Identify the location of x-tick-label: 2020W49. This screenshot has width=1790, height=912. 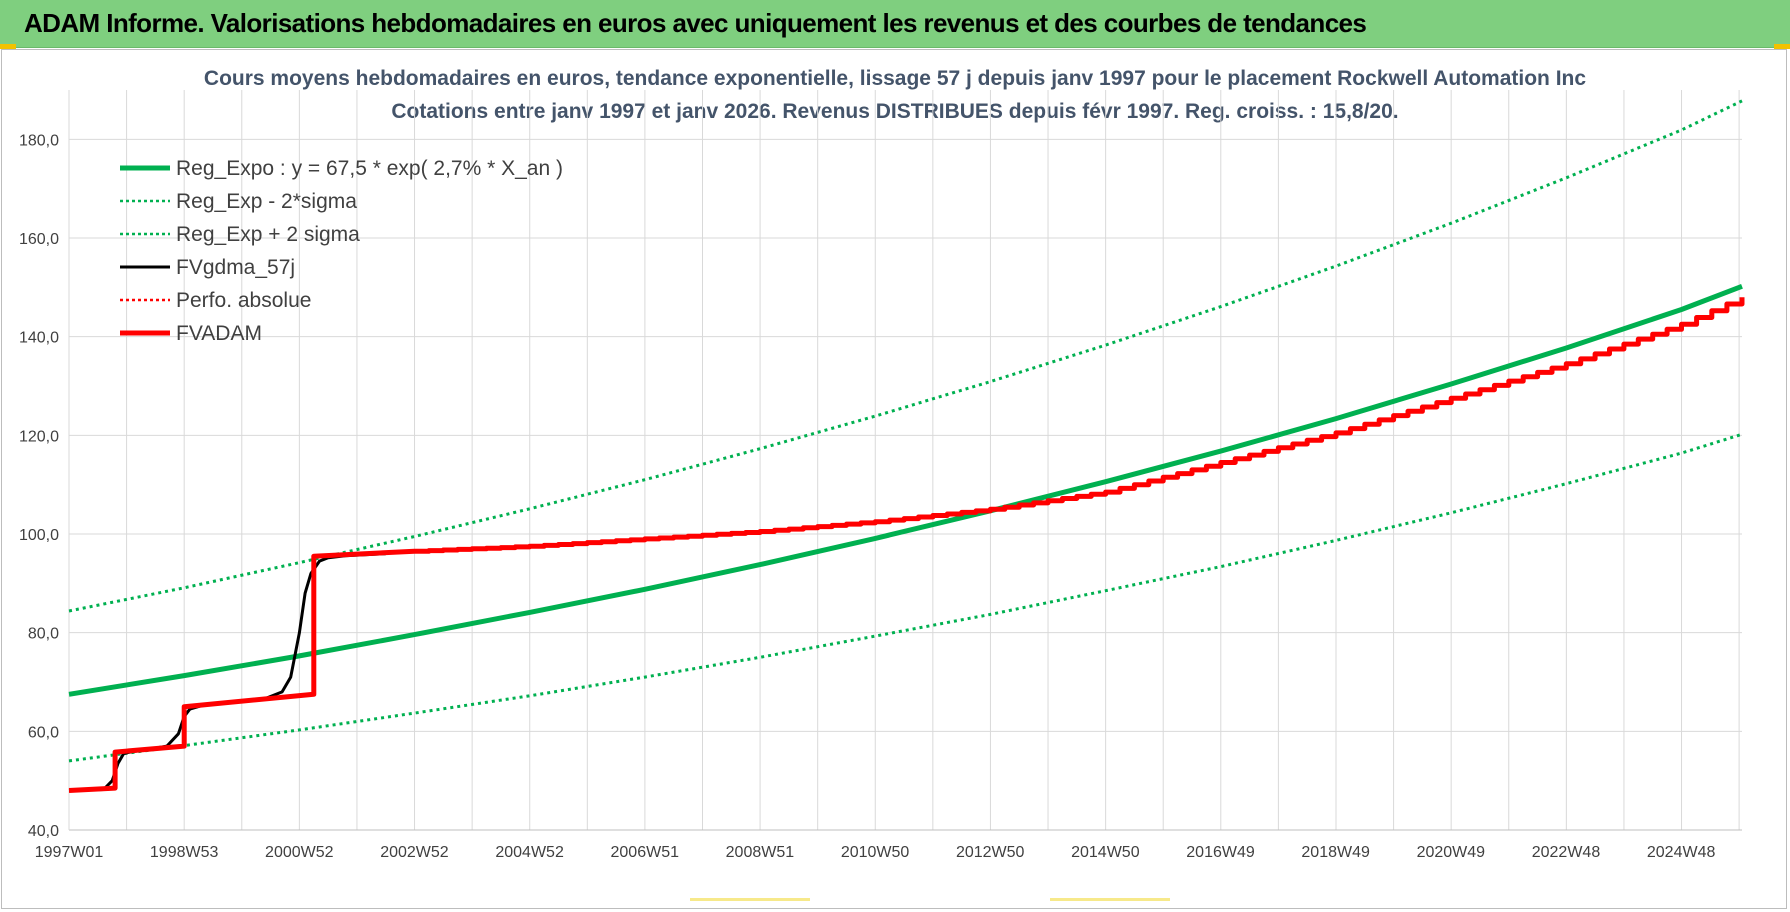
(1451, 852).